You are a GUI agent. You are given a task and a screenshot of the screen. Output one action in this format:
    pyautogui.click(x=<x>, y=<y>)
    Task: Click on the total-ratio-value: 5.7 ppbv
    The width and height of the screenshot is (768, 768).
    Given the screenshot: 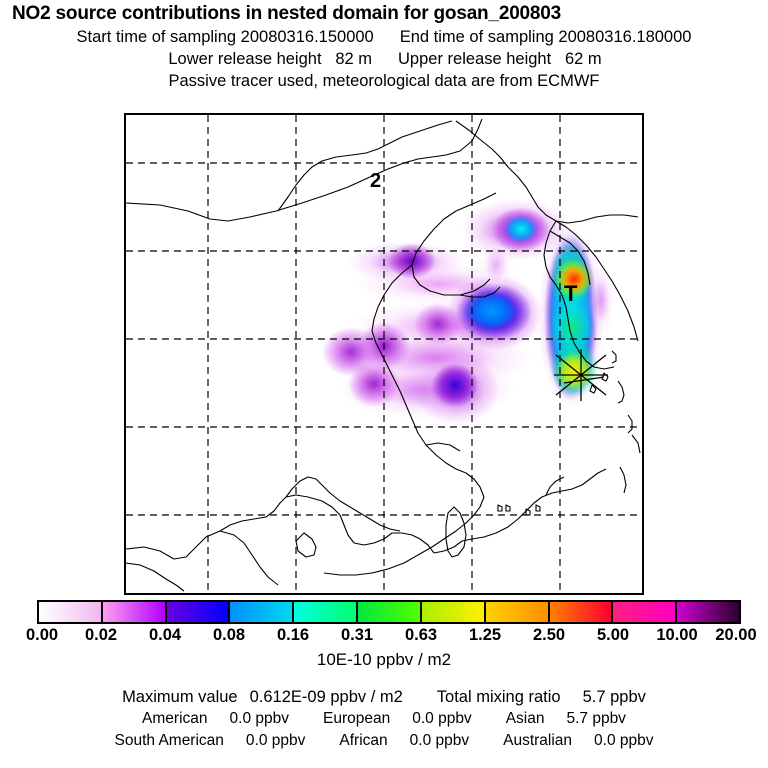 What is the action you would take?
    pyautogui.click(x=614, y=697)
    